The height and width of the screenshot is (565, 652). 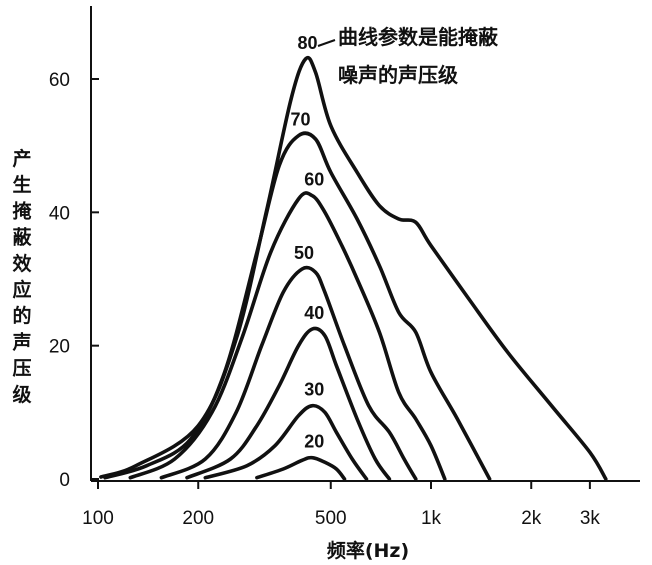 What do you see at coordinates (314, 180) in the screenshot?
I see `curve-label-60: 60` at bounding box center [314, 180].